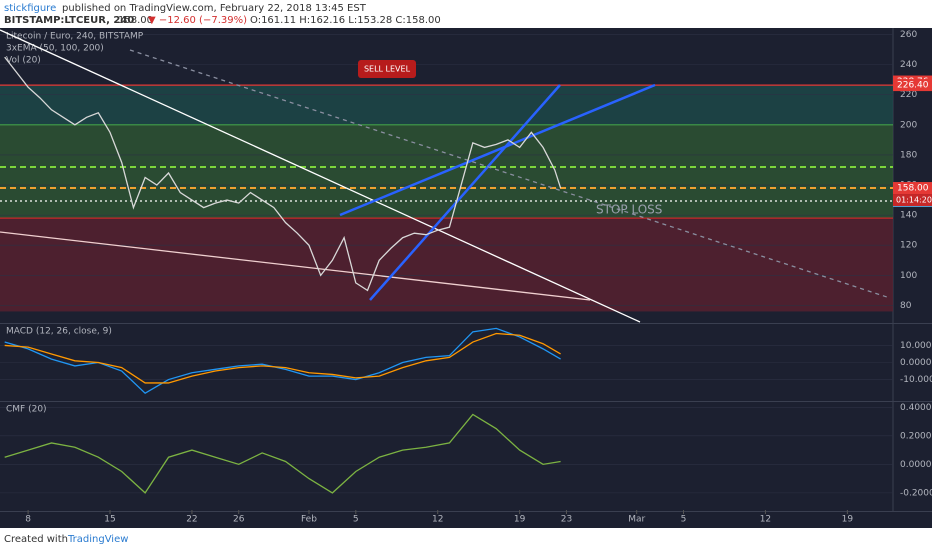 The width and height of the screenshot is (932, 550). I want to click on x-tick-label: 26, so click(239, 520).